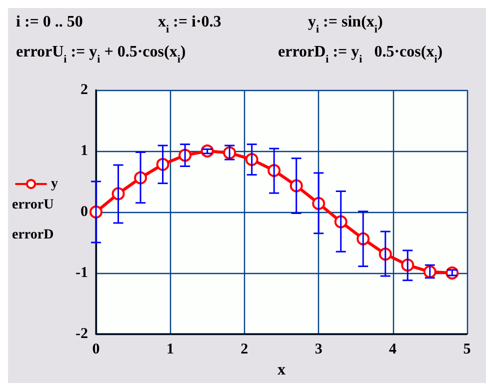  Describe the element at coordinates (84, 151) in the screenshot. I see `y-tick-label: 1` at that location.